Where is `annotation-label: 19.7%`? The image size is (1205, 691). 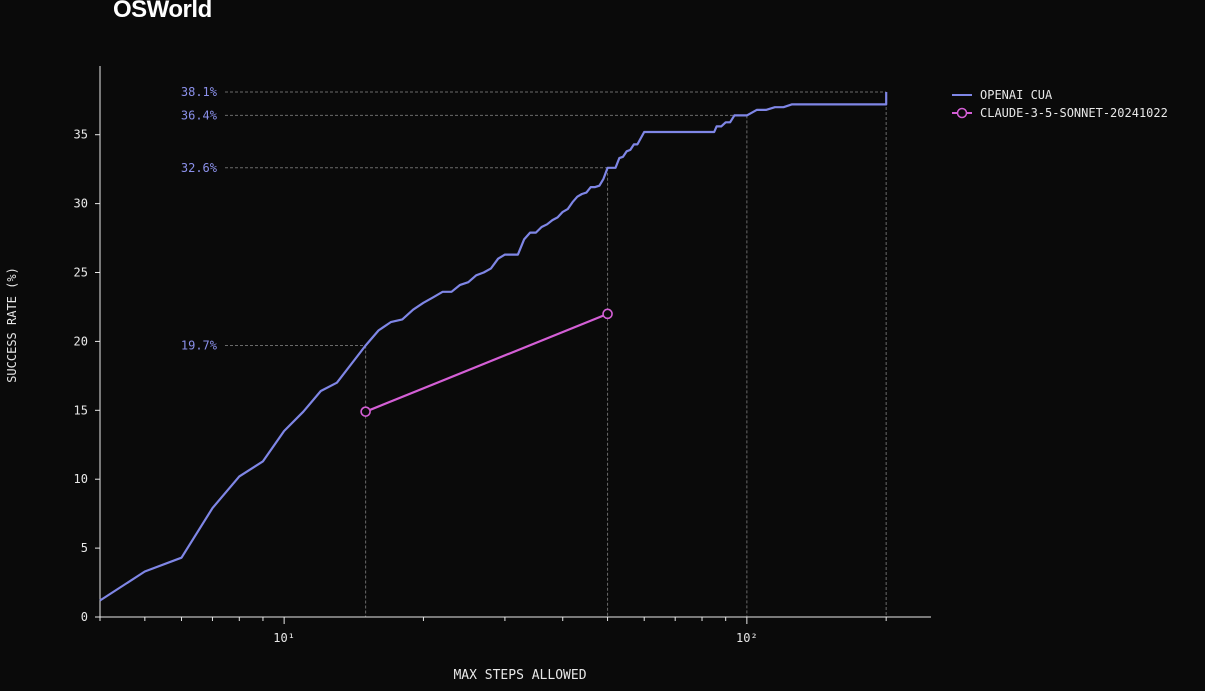 annotation-label: 19.7% is located at coordinates (199, 346).